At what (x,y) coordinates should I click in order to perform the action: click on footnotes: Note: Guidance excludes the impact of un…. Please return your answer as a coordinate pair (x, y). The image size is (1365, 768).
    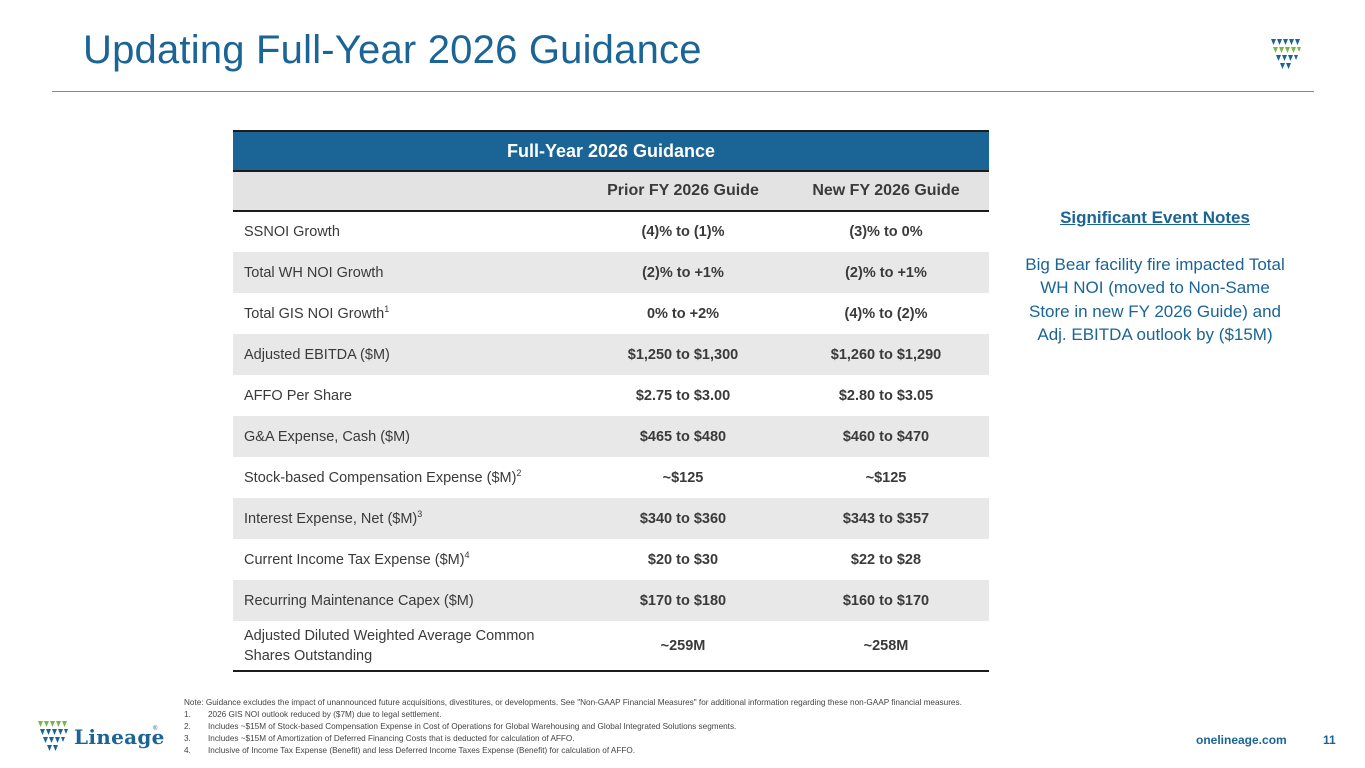
    Looking at the image, I should click on (664, 727).